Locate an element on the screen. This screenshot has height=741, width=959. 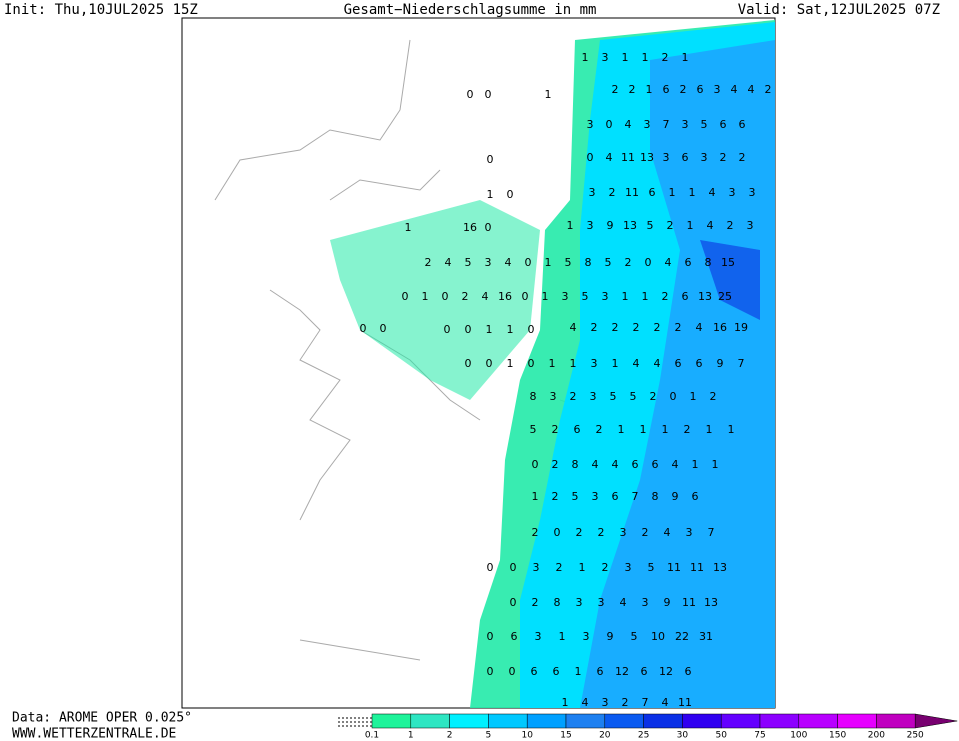
precip-value: 15 is located at coordinates (728, 262).